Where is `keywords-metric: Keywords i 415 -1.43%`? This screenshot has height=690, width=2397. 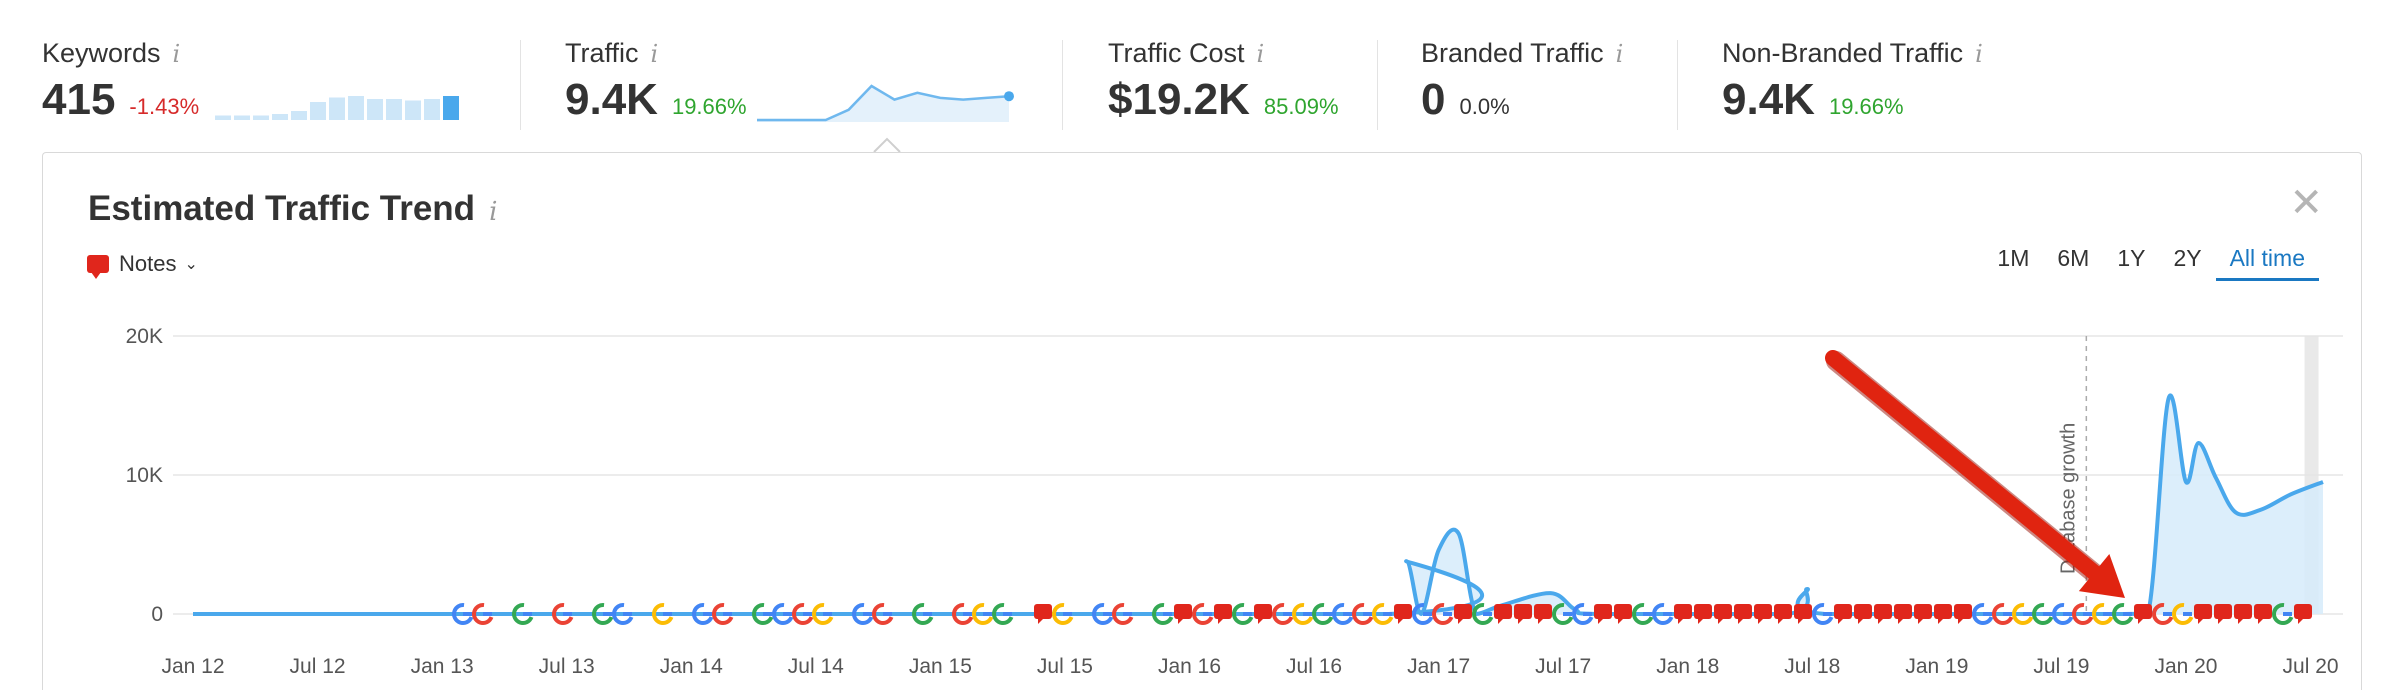
keywords-metric: Keywords i 415 -1.43% is located at coordinates (120, 81).